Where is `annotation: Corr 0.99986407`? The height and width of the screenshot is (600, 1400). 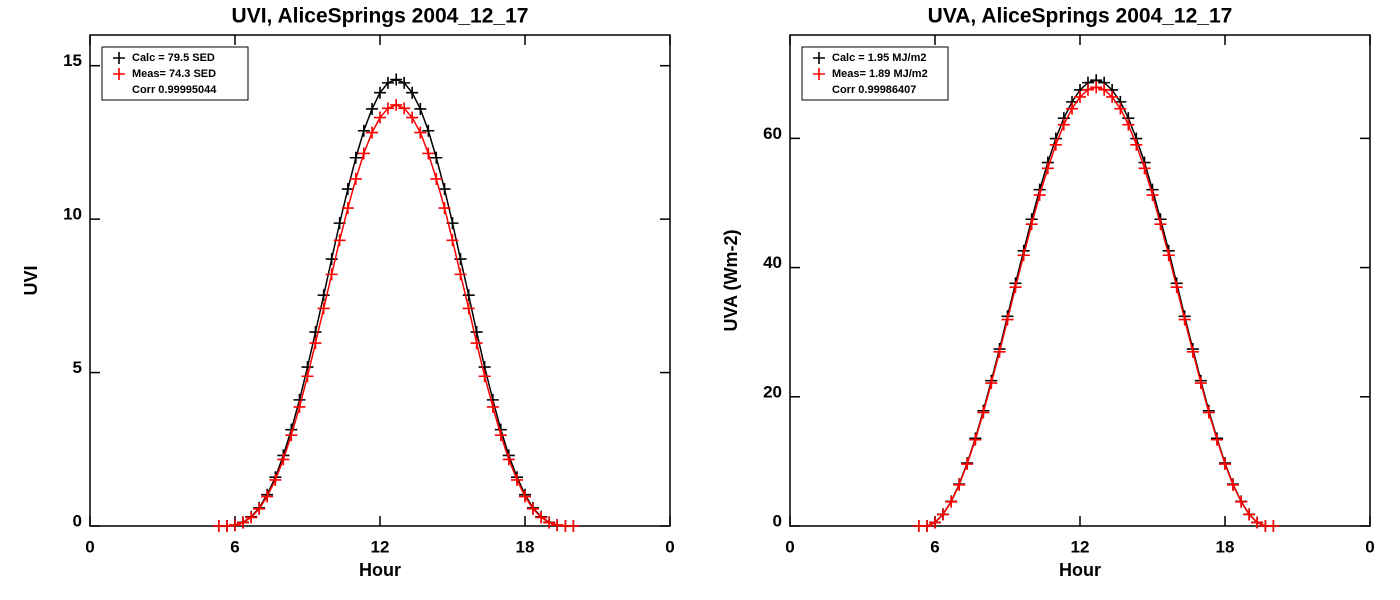
annotation: Corr 0.99986407 is located at coordinates (874, 90).